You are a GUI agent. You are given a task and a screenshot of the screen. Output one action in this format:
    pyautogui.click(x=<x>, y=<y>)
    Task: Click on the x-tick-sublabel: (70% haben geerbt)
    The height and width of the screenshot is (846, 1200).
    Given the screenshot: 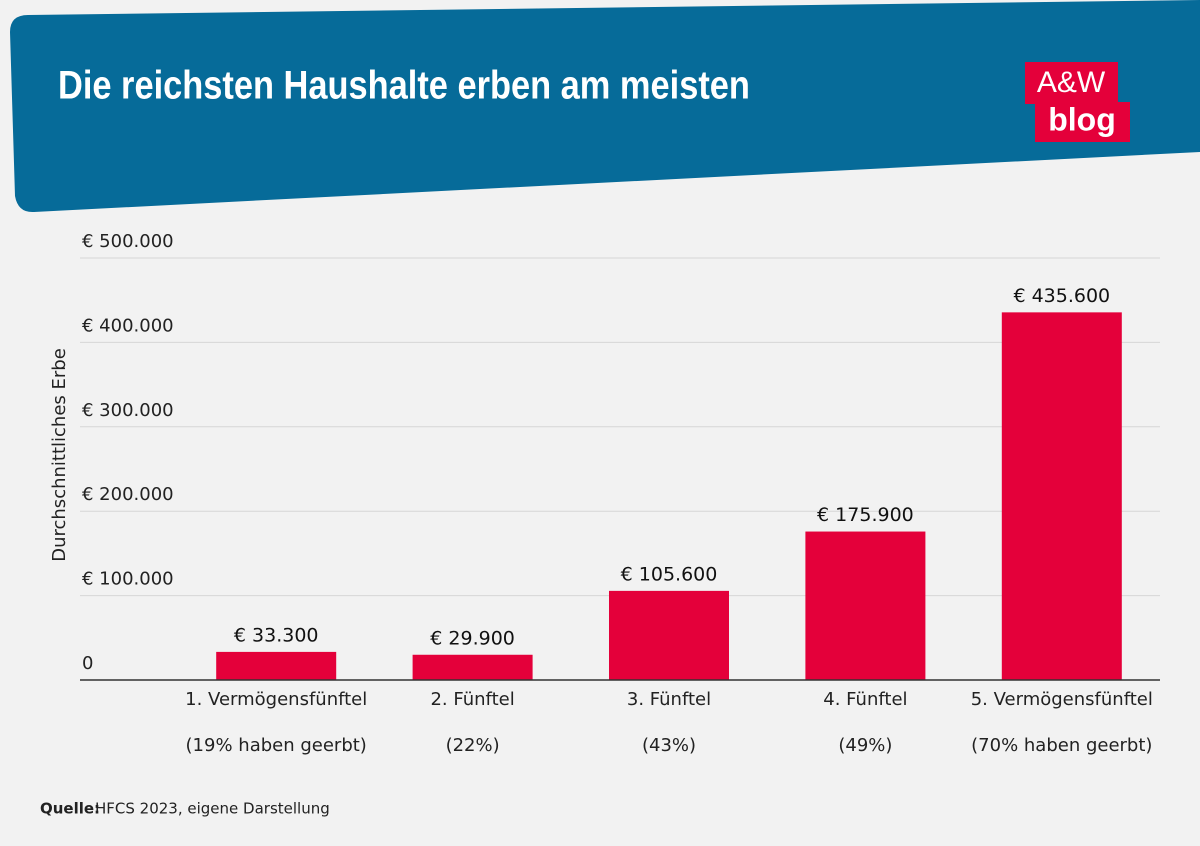 What is the action you would take?
    pyautogui.click(x=1061, y=745)
    